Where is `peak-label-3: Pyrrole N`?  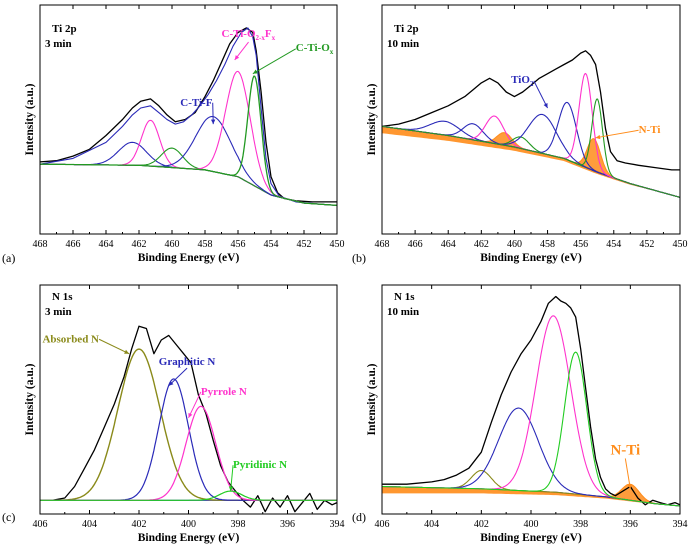 peak-label-3: Pyrrole N is located at coordinates (224, 392).